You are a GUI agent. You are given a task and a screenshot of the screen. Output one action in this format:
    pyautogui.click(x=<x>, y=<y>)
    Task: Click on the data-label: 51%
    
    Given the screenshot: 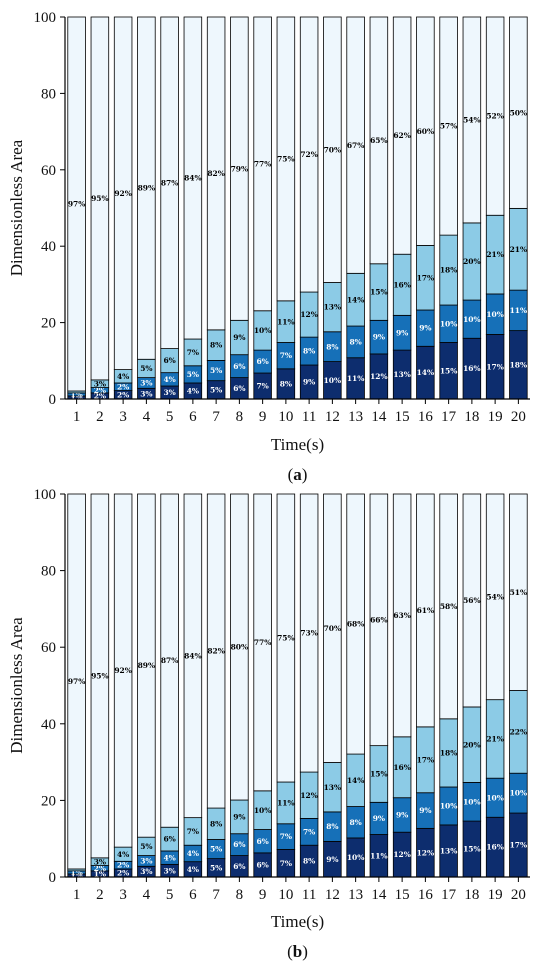 What is the action you would take?
    pyautogui.click(x=519, y=592)
    